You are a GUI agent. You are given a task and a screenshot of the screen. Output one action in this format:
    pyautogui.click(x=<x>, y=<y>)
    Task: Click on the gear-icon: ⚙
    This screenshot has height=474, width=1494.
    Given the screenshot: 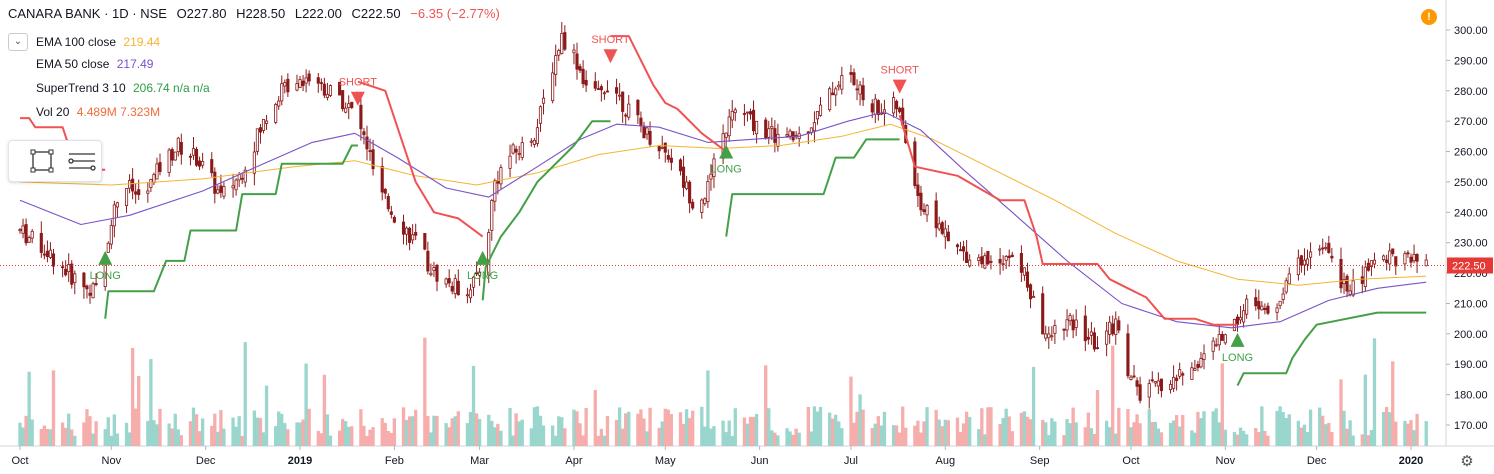 What is the action you would take?
    pyautogui.click(x=1467, y=461)
    